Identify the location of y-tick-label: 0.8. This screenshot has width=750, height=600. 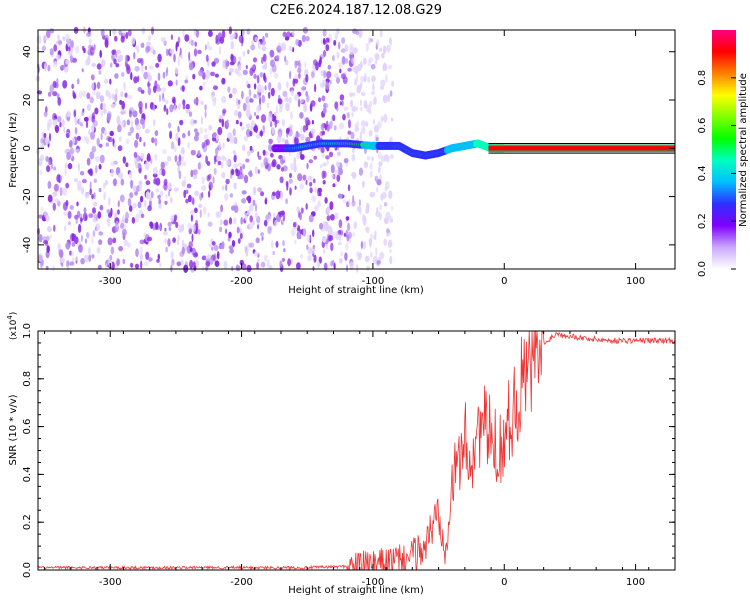
(27, 379).